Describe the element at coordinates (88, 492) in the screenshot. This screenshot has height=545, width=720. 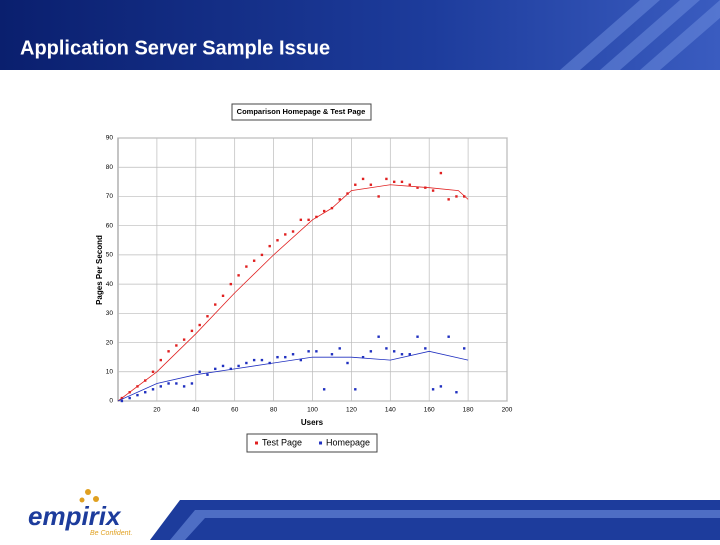
I see `logo-dot` at that location.